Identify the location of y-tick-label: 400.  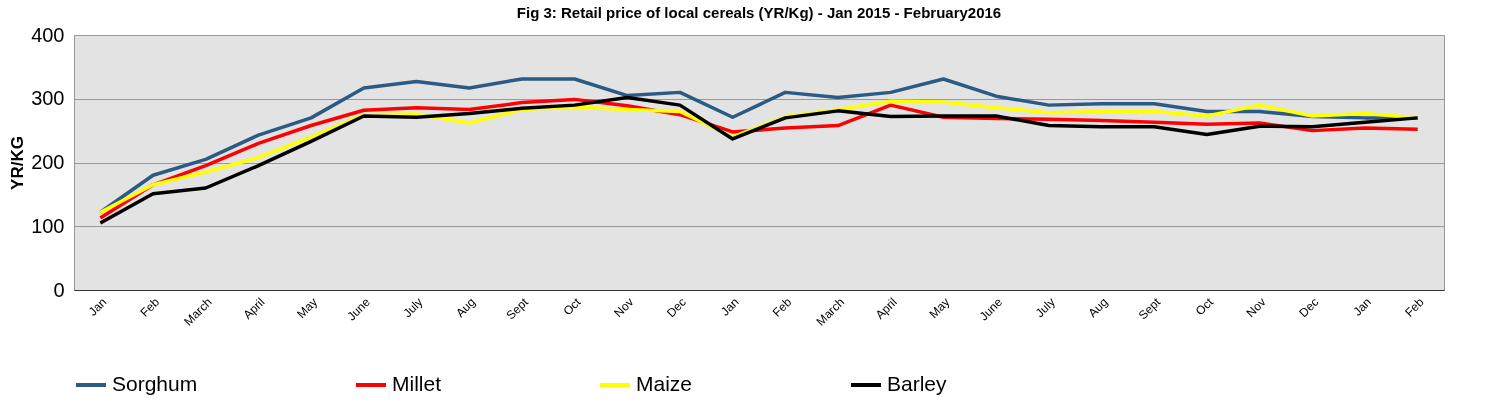
(48, 34).